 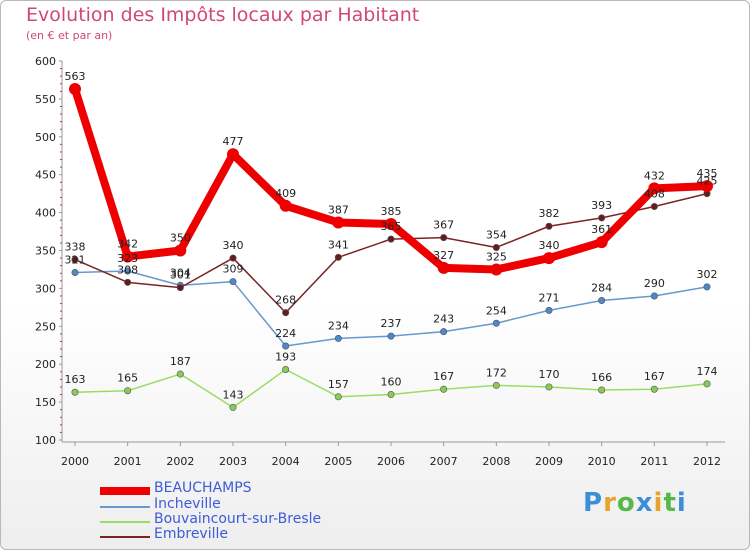 What do you see at coordinates (180, 238) in the screenshot?
I see `data-label: 350` at bounding box center [180, 238].